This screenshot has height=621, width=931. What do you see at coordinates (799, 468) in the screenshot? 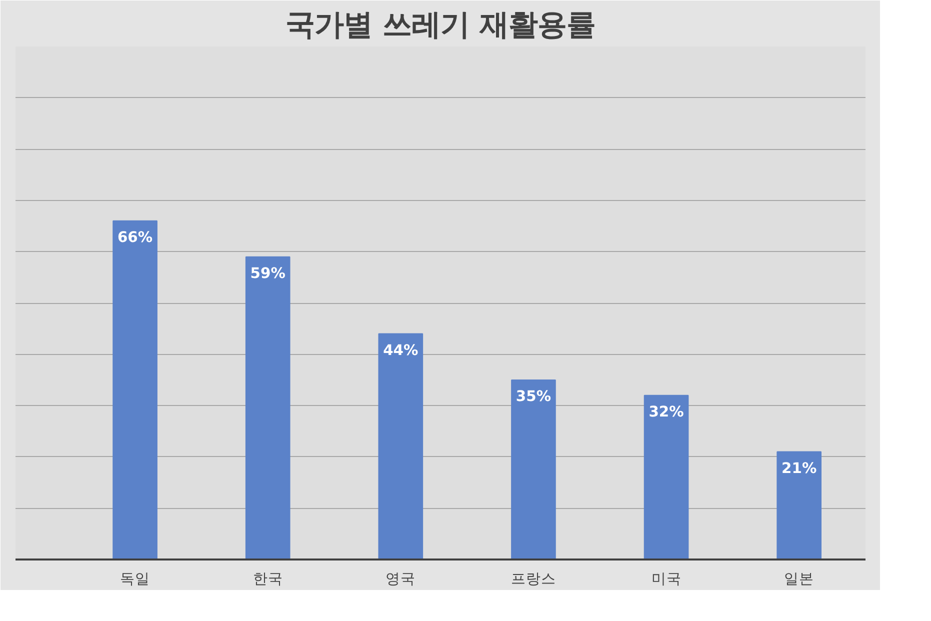
I see `data-label: 21%` at bounding box center [799, 468].